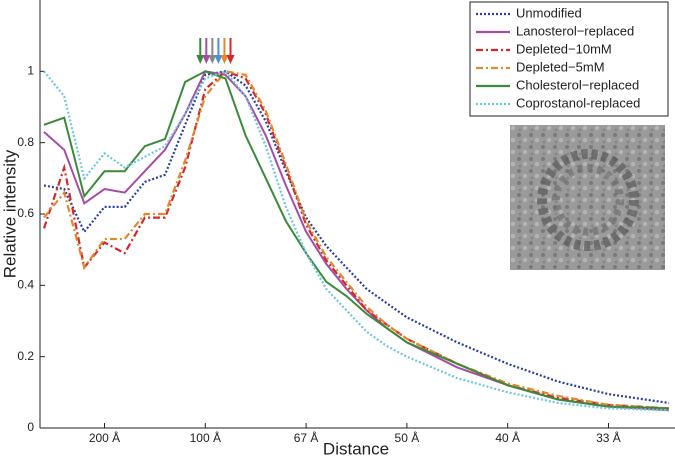 Image resolution: width=675 pixels, height=459 pixels. Describe the element at coordinates (578, 102) in the screenshot. I see `legend-label: Coprostanol-replaced` at that location.